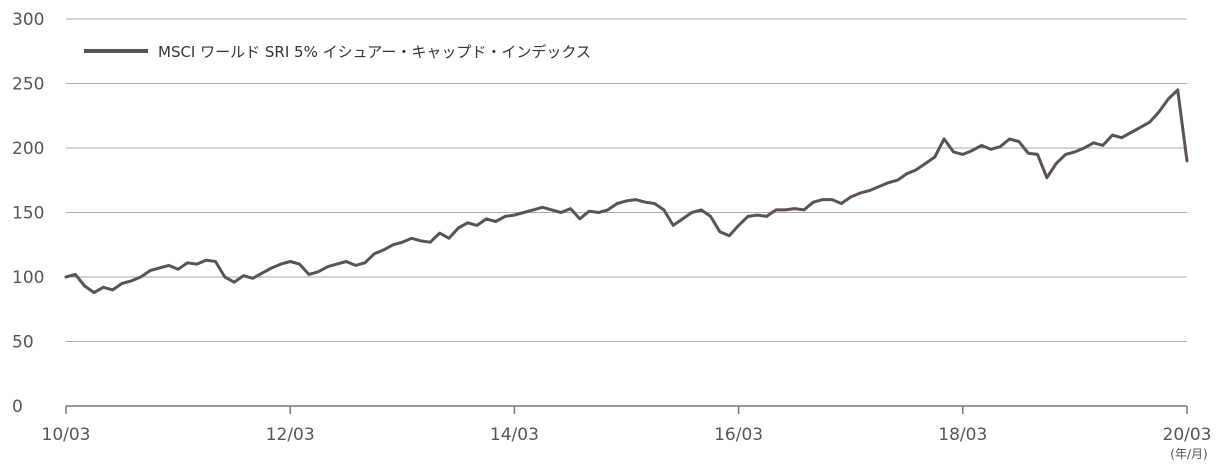 Image resolution: width=1231 pixels, height=464 pixels. Describe the element at coordinates (28, 20) in the screenshot. I see `y-tick-label-300: 300` at that location.